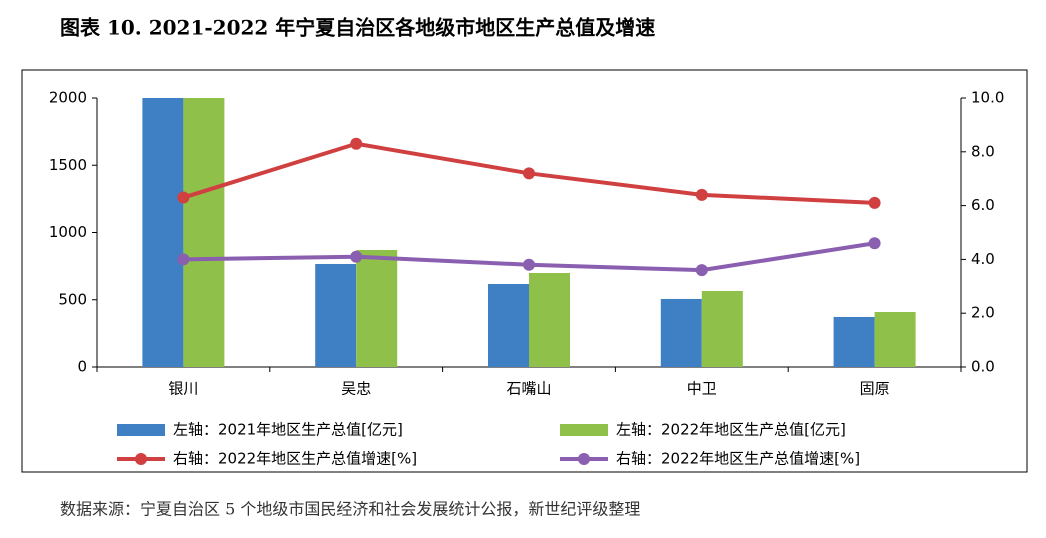  Describe the element at coordinates (983, 205) in the screenshot. I see `y2-tick-label: 6.0` at that location.